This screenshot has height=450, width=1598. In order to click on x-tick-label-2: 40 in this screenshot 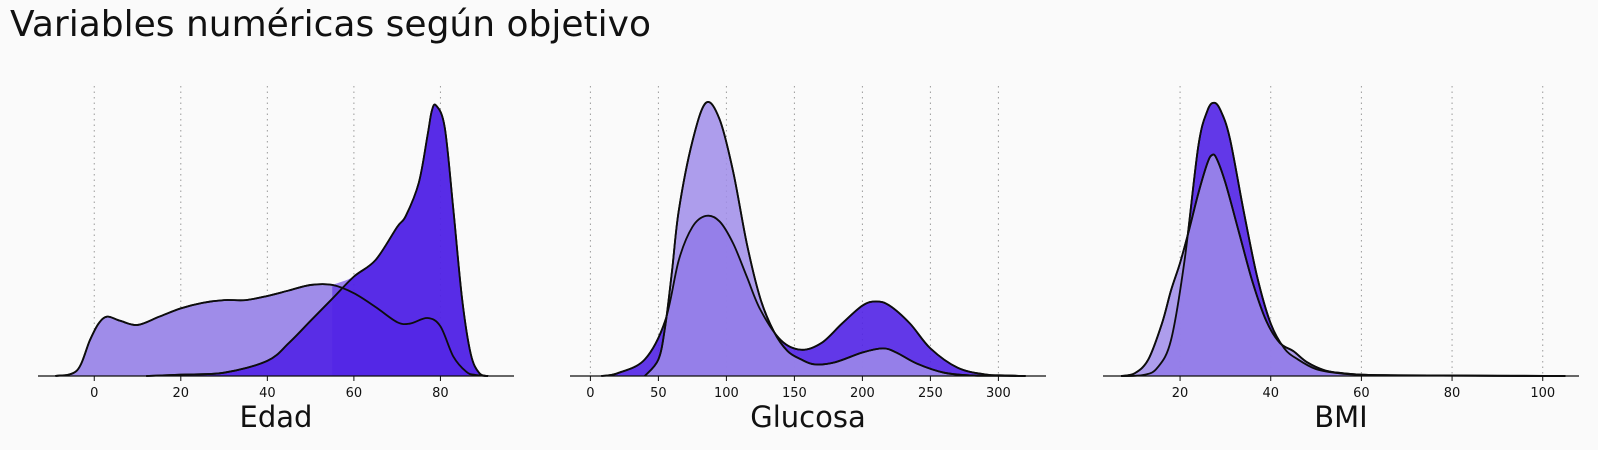, I will do `click(267, 393)`.